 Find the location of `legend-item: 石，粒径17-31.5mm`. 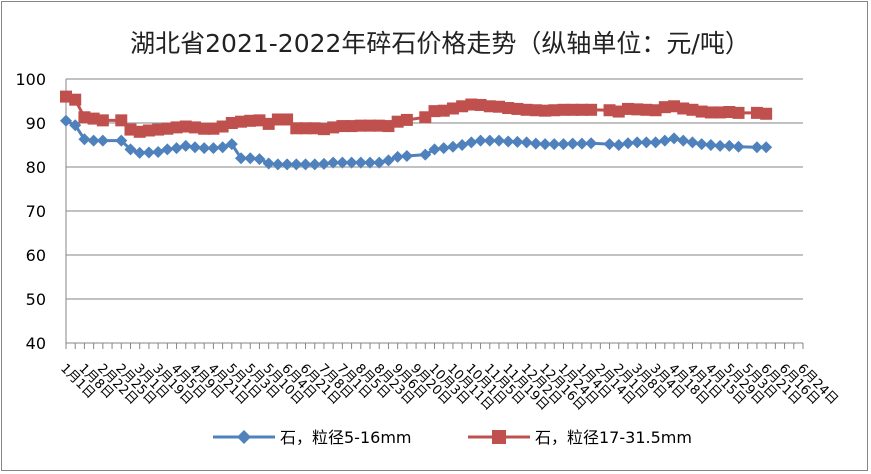

legend-item: 石，粒径17-31.5mm is located at coordinates (580, 437).